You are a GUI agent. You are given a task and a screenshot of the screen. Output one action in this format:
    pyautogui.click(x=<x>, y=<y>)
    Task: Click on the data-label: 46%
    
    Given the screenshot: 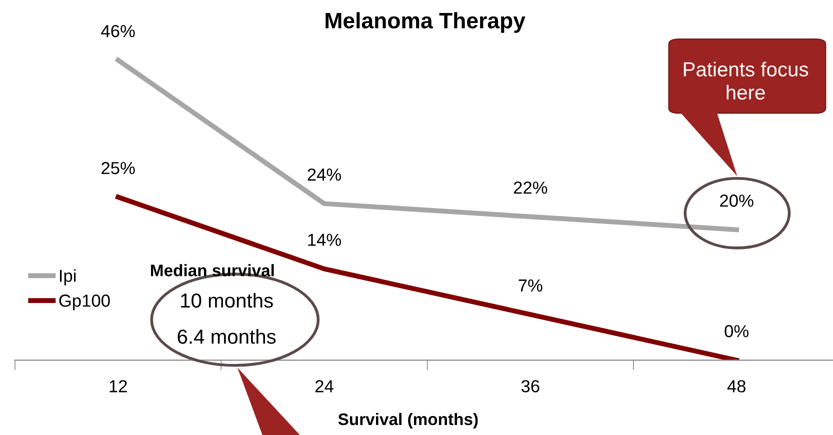 What is the action you would take?
    pyautogui.click(x=118, y=31)
    